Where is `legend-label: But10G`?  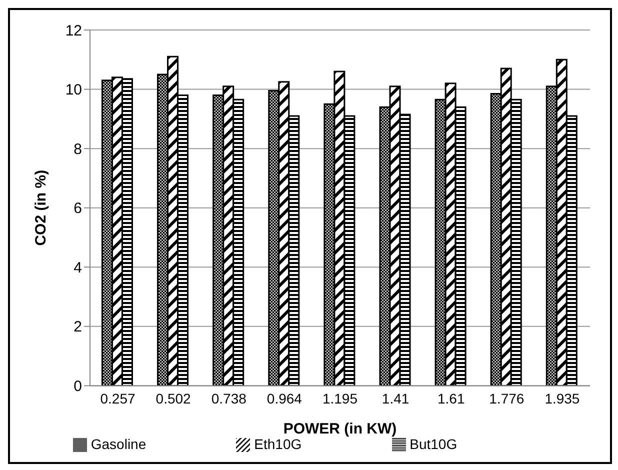
legend-label: But10G is located at coordinates (434, 444).